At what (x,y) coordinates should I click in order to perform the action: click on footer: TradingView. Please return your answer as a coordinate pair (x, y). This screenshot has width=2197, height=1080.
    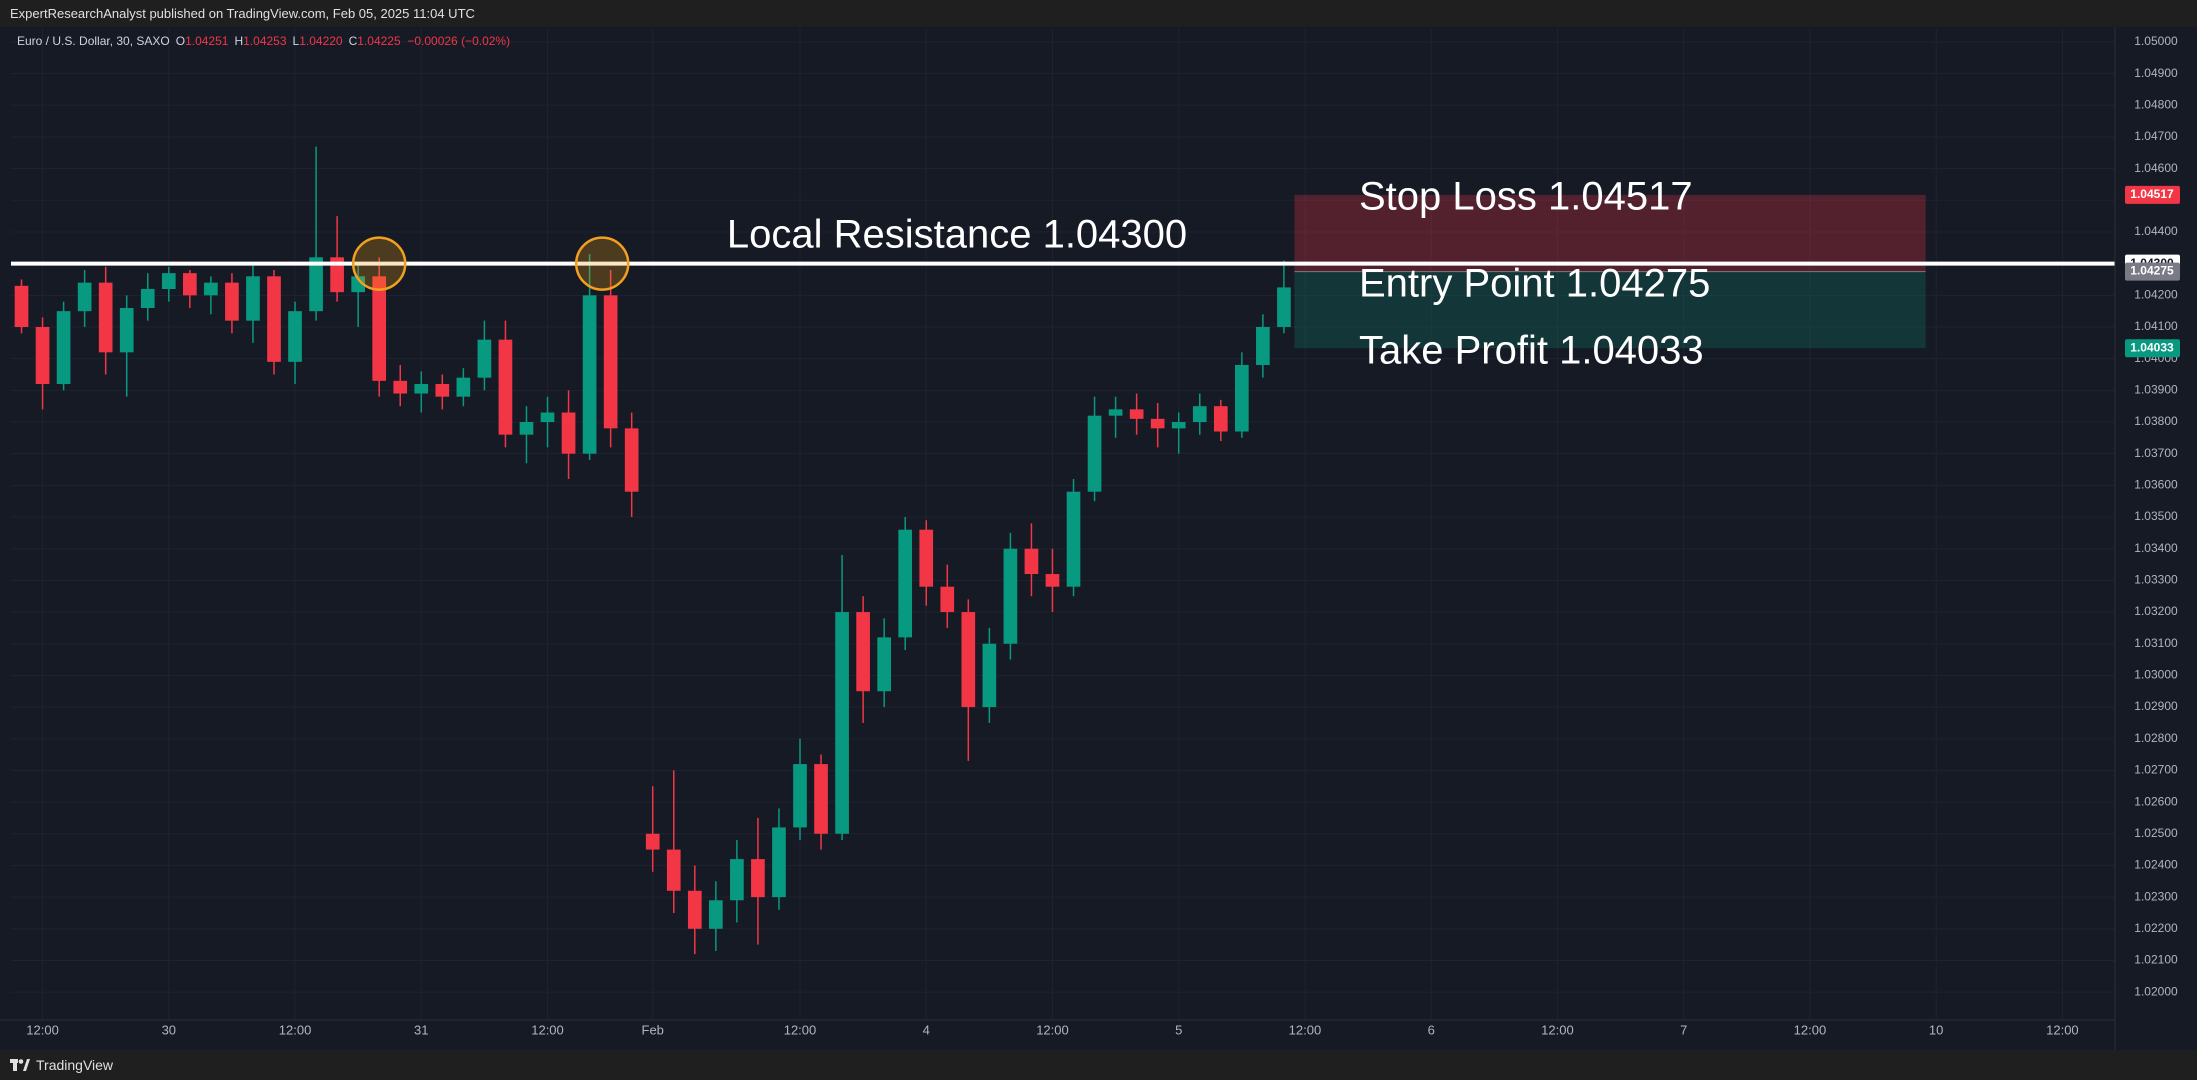
    Looking at the image, I should click on (1098, 1065).